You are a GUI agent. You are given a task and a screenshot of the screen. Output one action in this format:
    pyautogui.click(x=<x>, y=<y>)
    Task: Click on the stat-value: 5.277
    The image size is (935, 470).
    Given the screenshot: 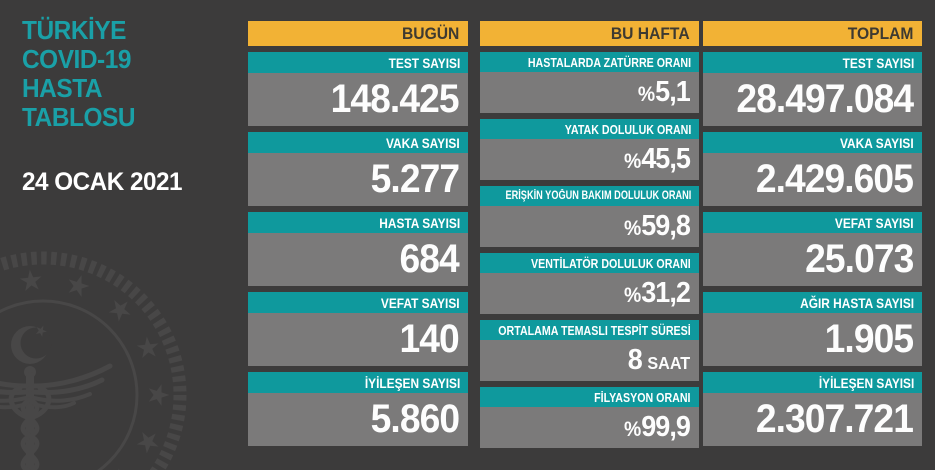 What is the action you would take?
    pyautogui.click(x=415, y=179)
    